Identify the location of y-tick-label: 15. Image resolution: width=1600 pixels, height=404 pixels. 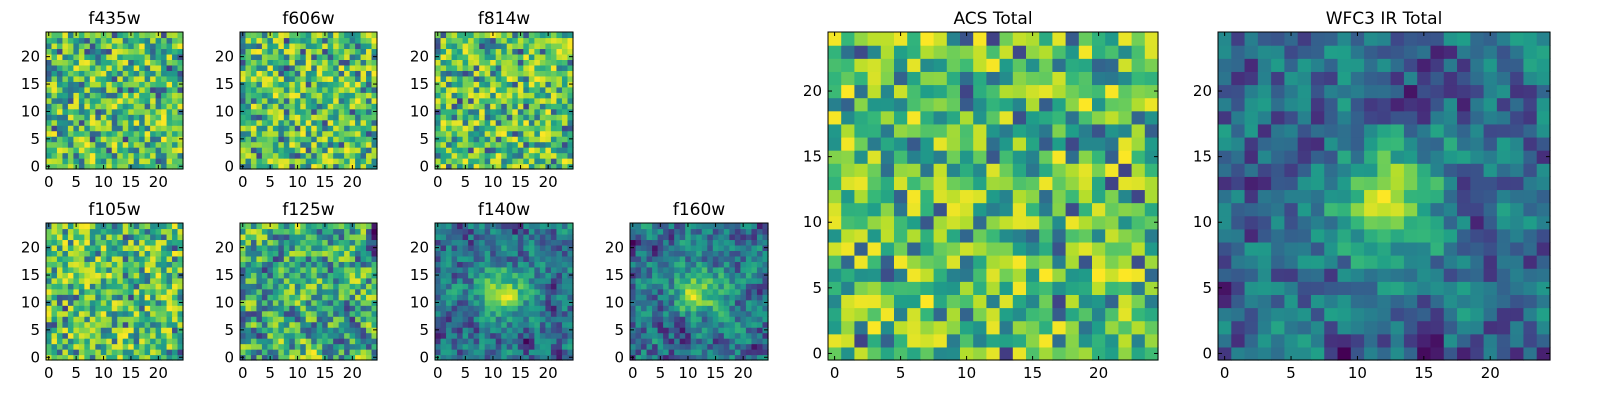
(224, 84).